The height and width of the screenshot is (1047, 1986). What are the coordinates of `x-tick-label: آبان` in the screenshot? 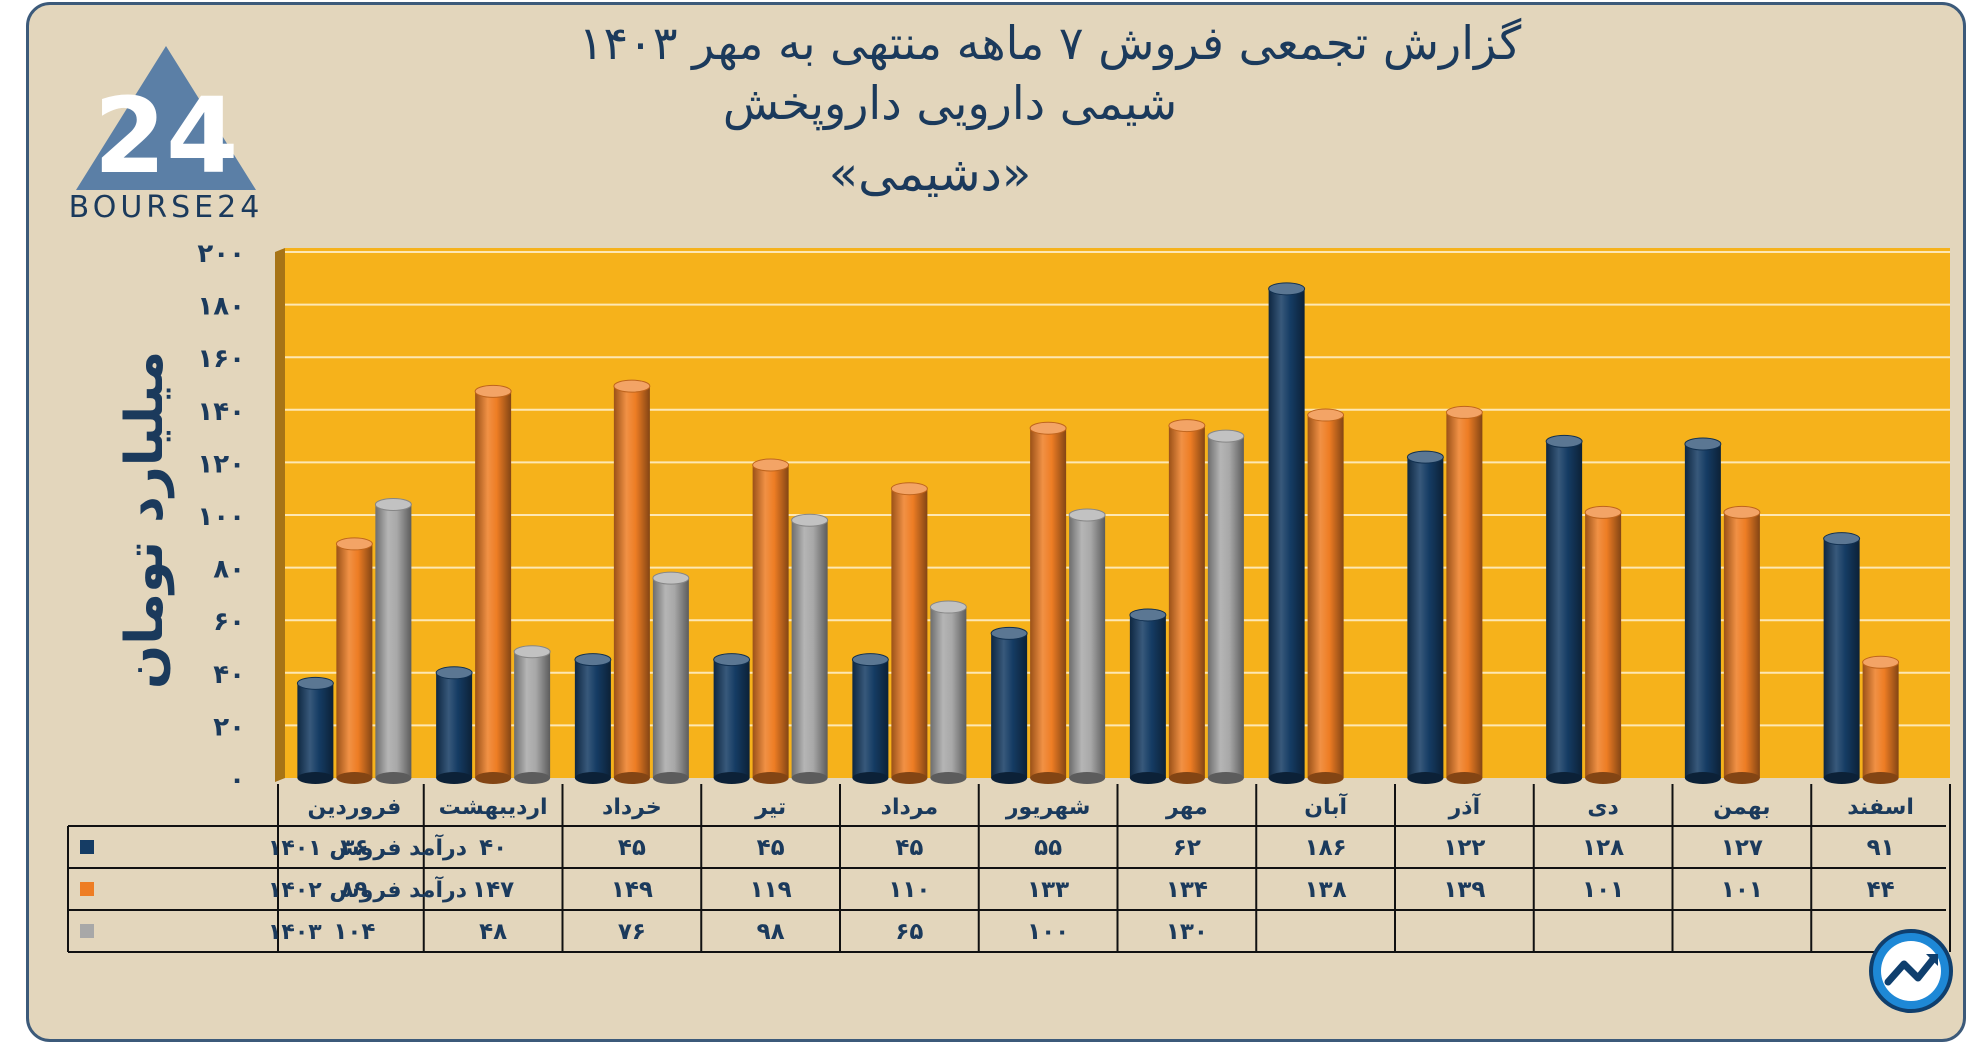 It's located at (1325, 806).